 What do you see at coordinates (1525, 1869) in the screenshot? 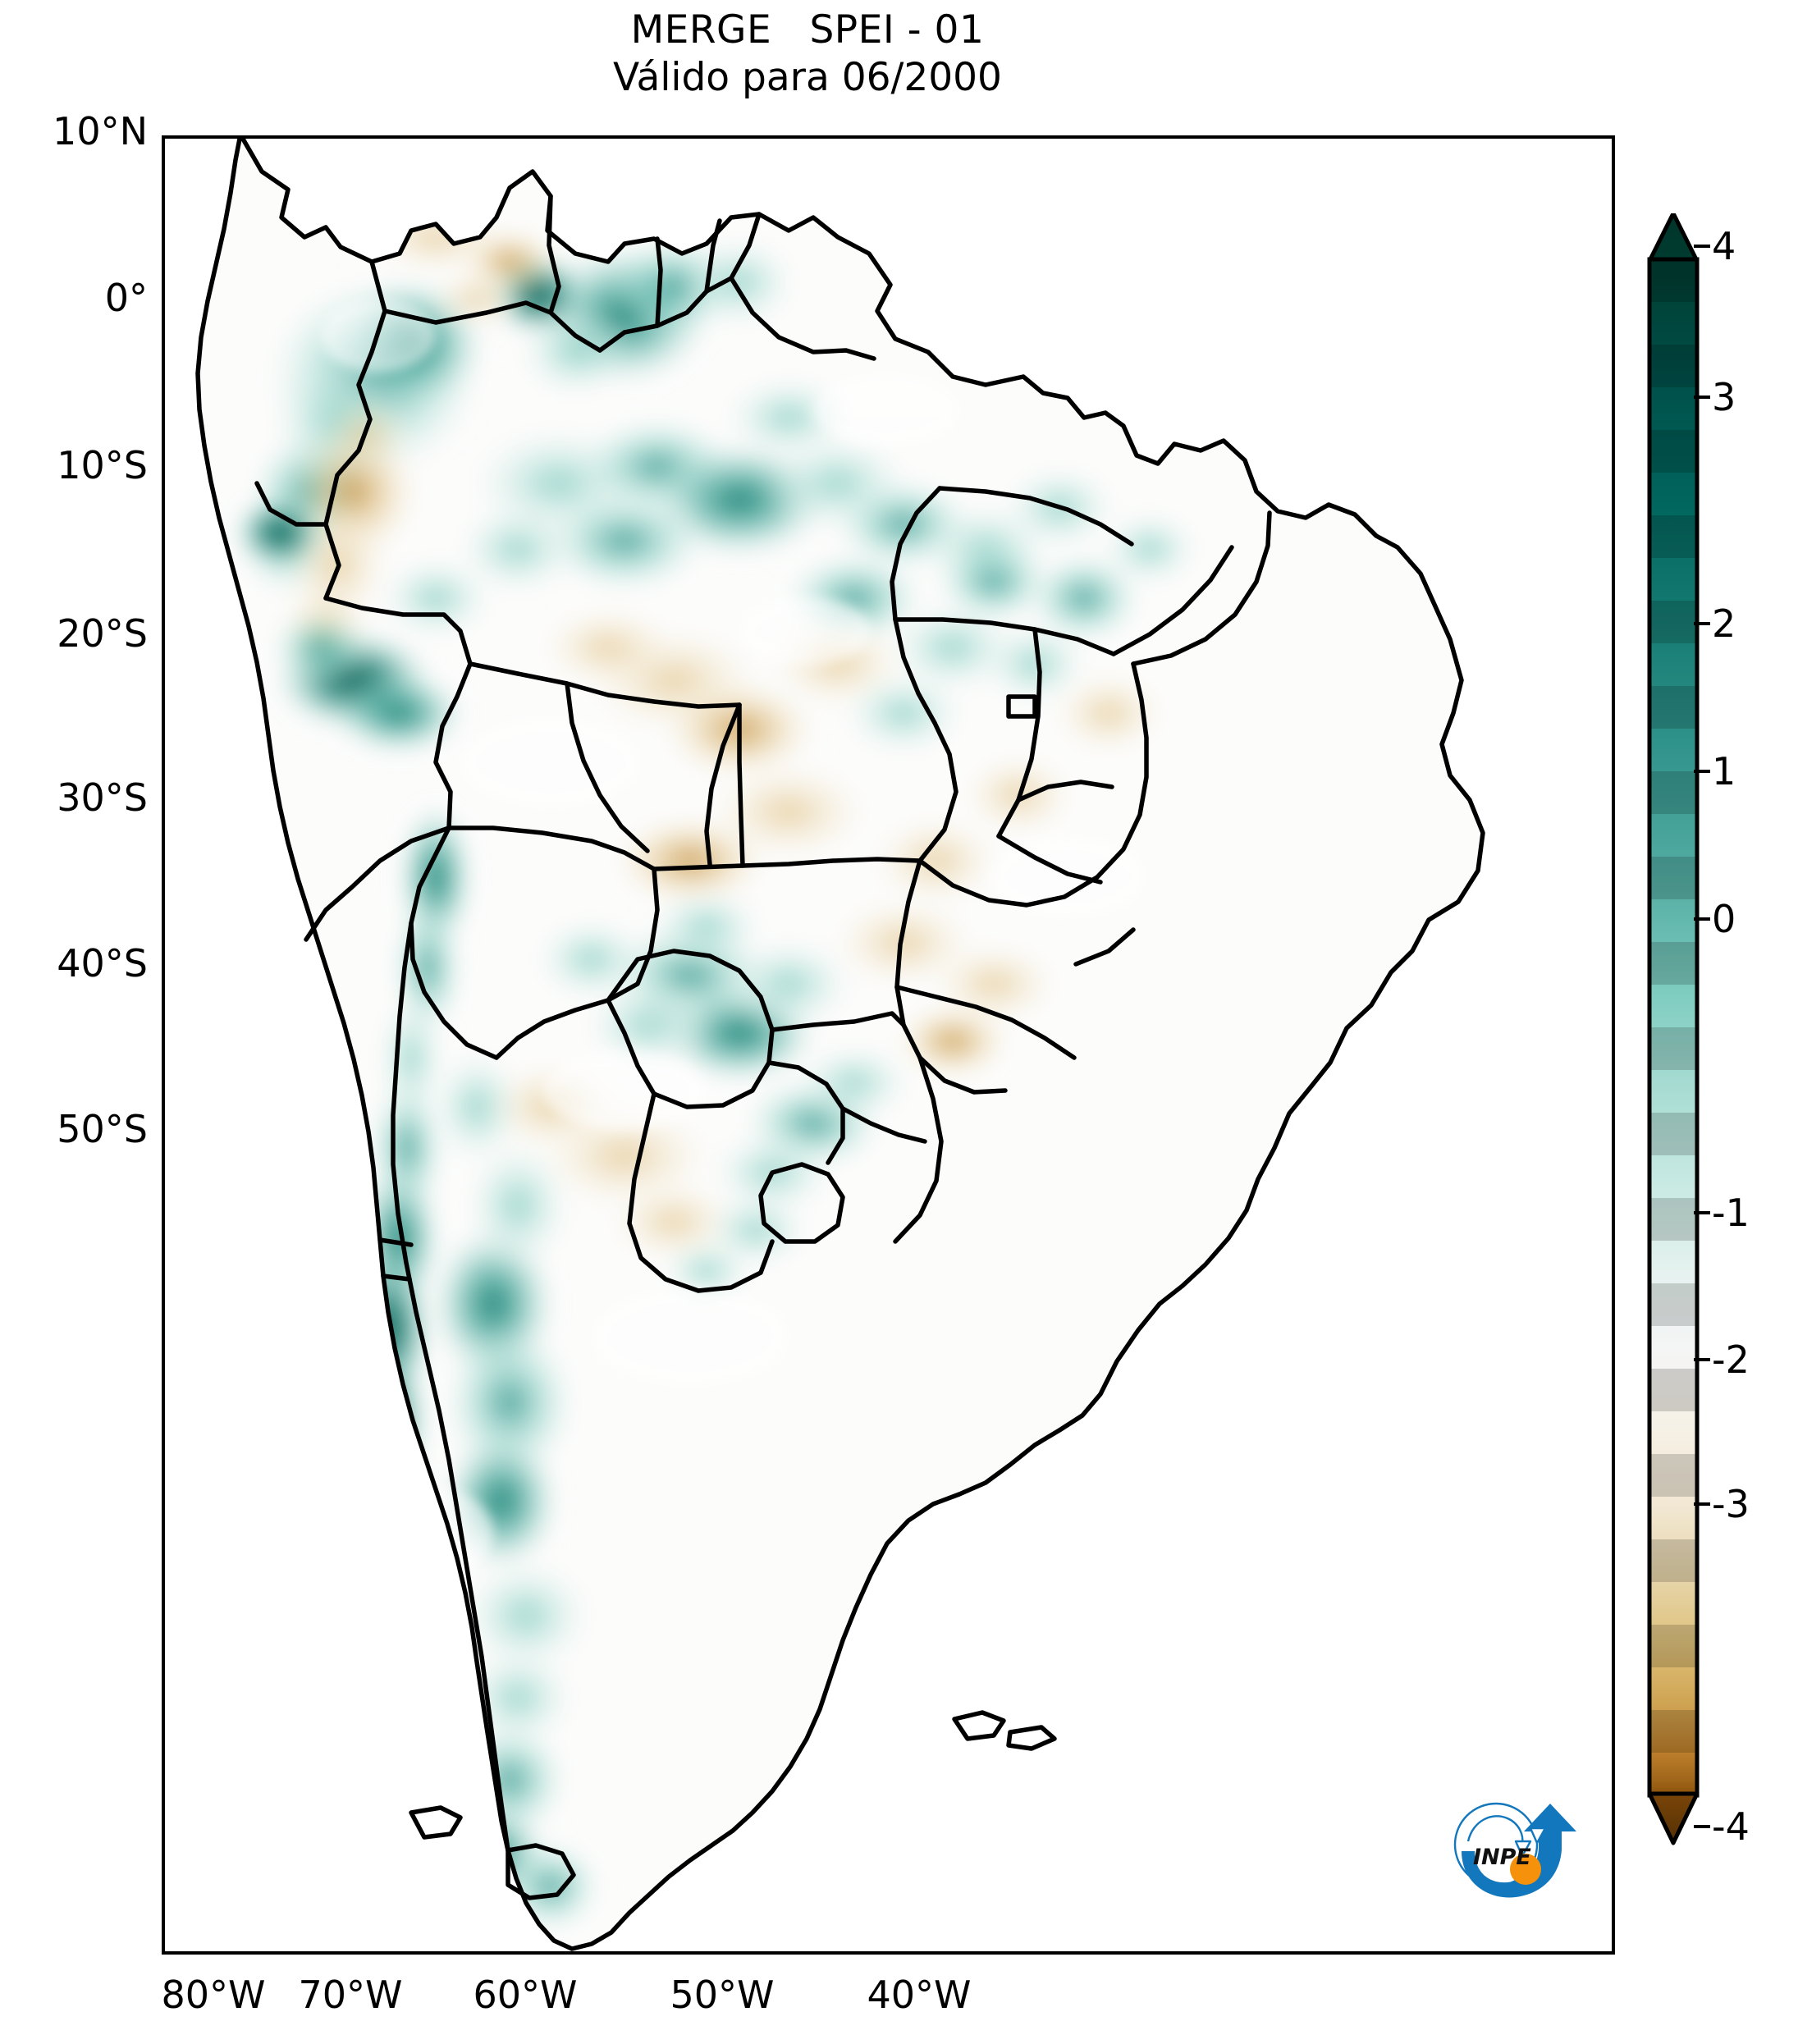
I see `logo-orange-dot` at bounding box center [1525, 1869].